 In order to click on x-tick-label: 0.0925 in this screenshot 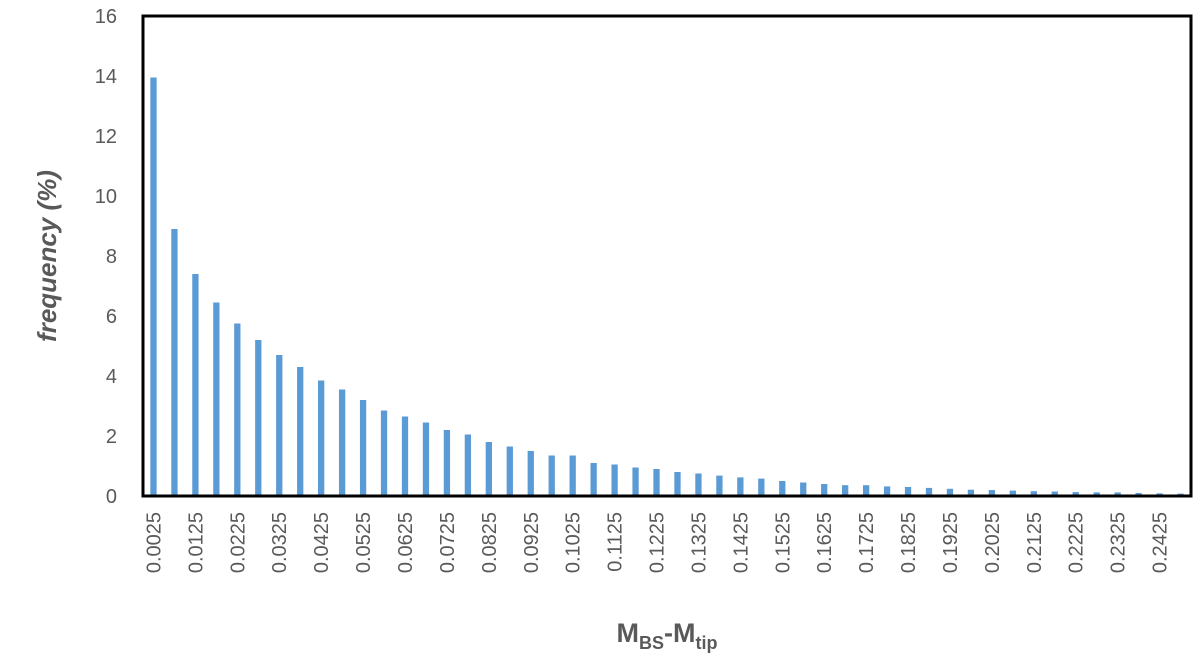, I will do `click(532, 542)`.